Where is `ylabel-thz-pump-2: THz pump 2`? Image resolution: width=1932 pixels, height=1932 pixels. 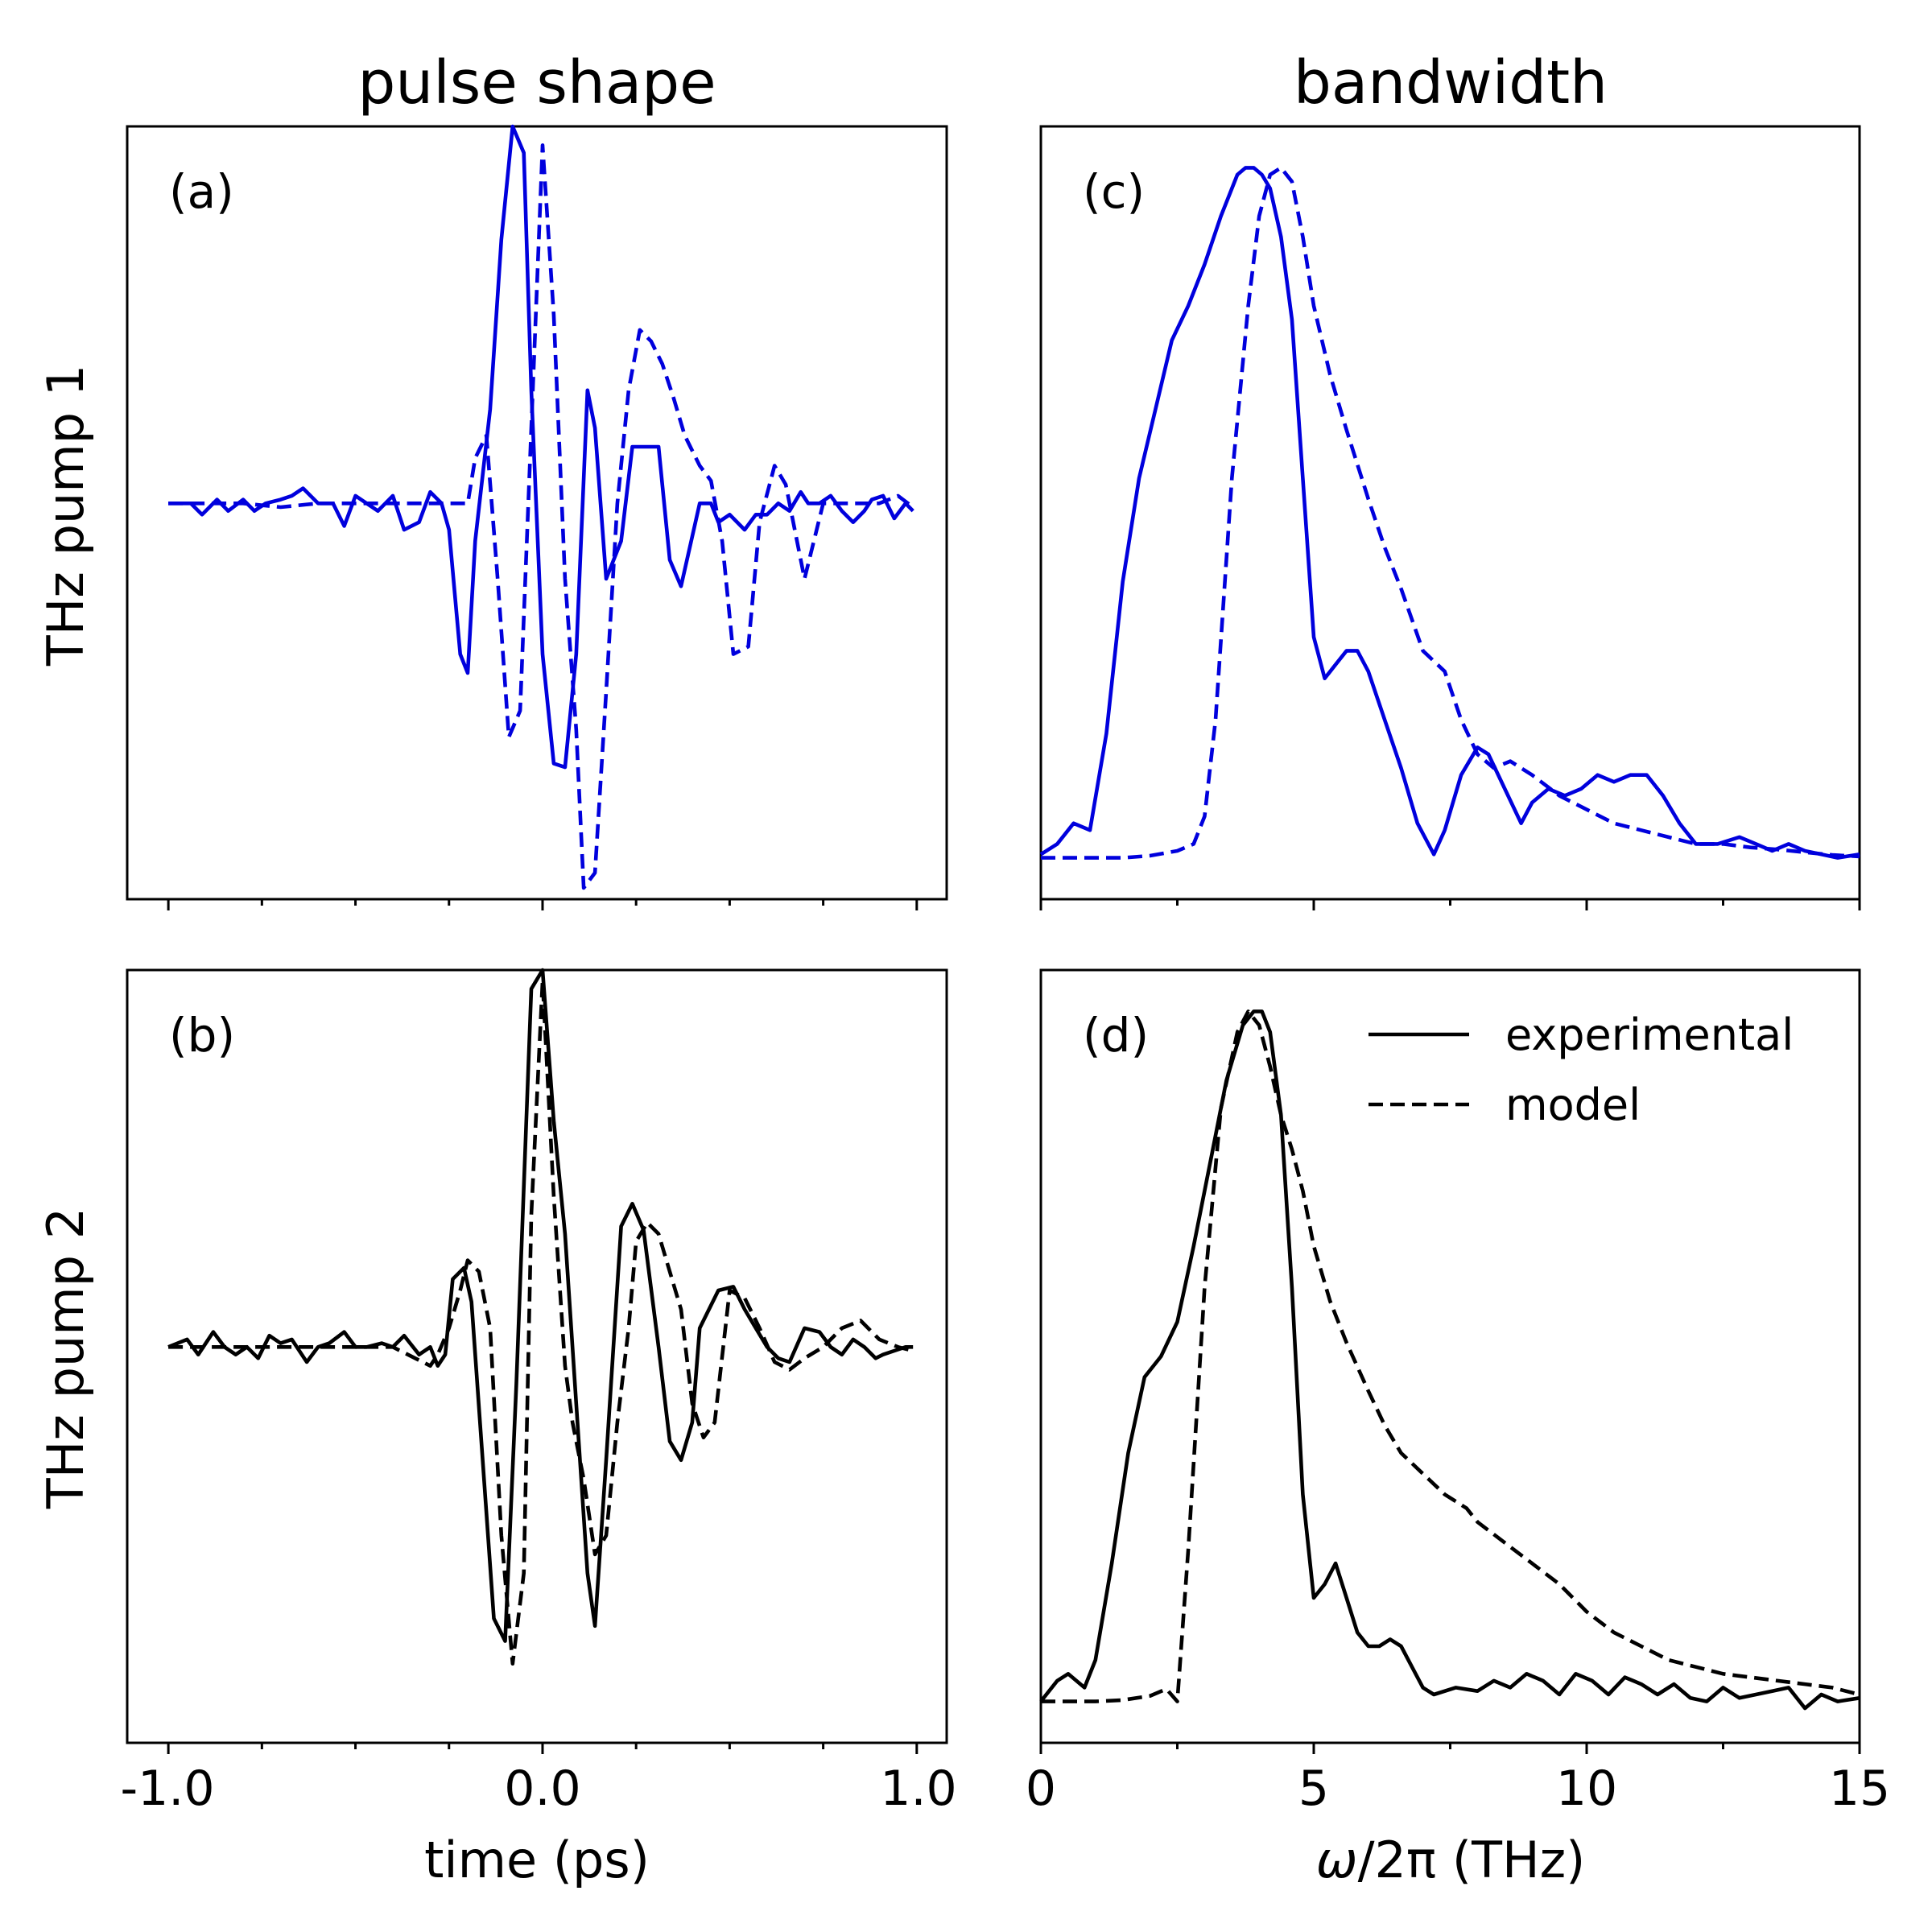 ylabel-thz-pump-2: THz pump 2 is located at coordinates (65, 1358).